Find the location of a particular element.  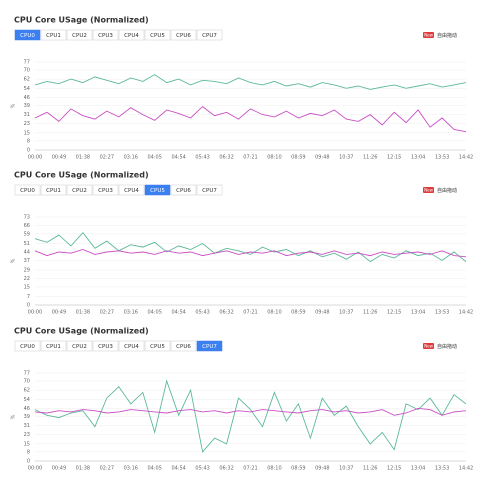

y-tick-label: 37 is located at coordinates (27, 261).